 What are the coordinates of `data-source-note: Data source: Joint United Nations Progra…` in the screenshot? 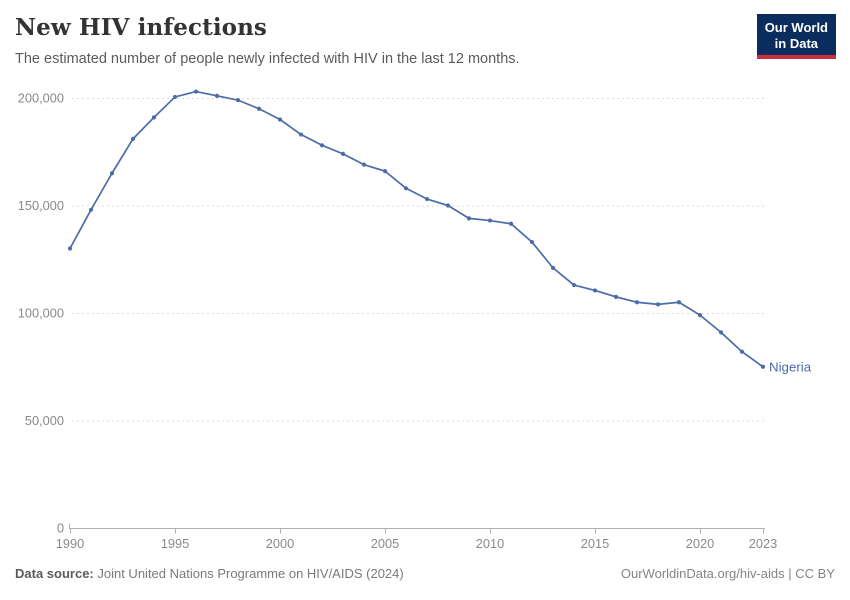 It's located at (209, 573).